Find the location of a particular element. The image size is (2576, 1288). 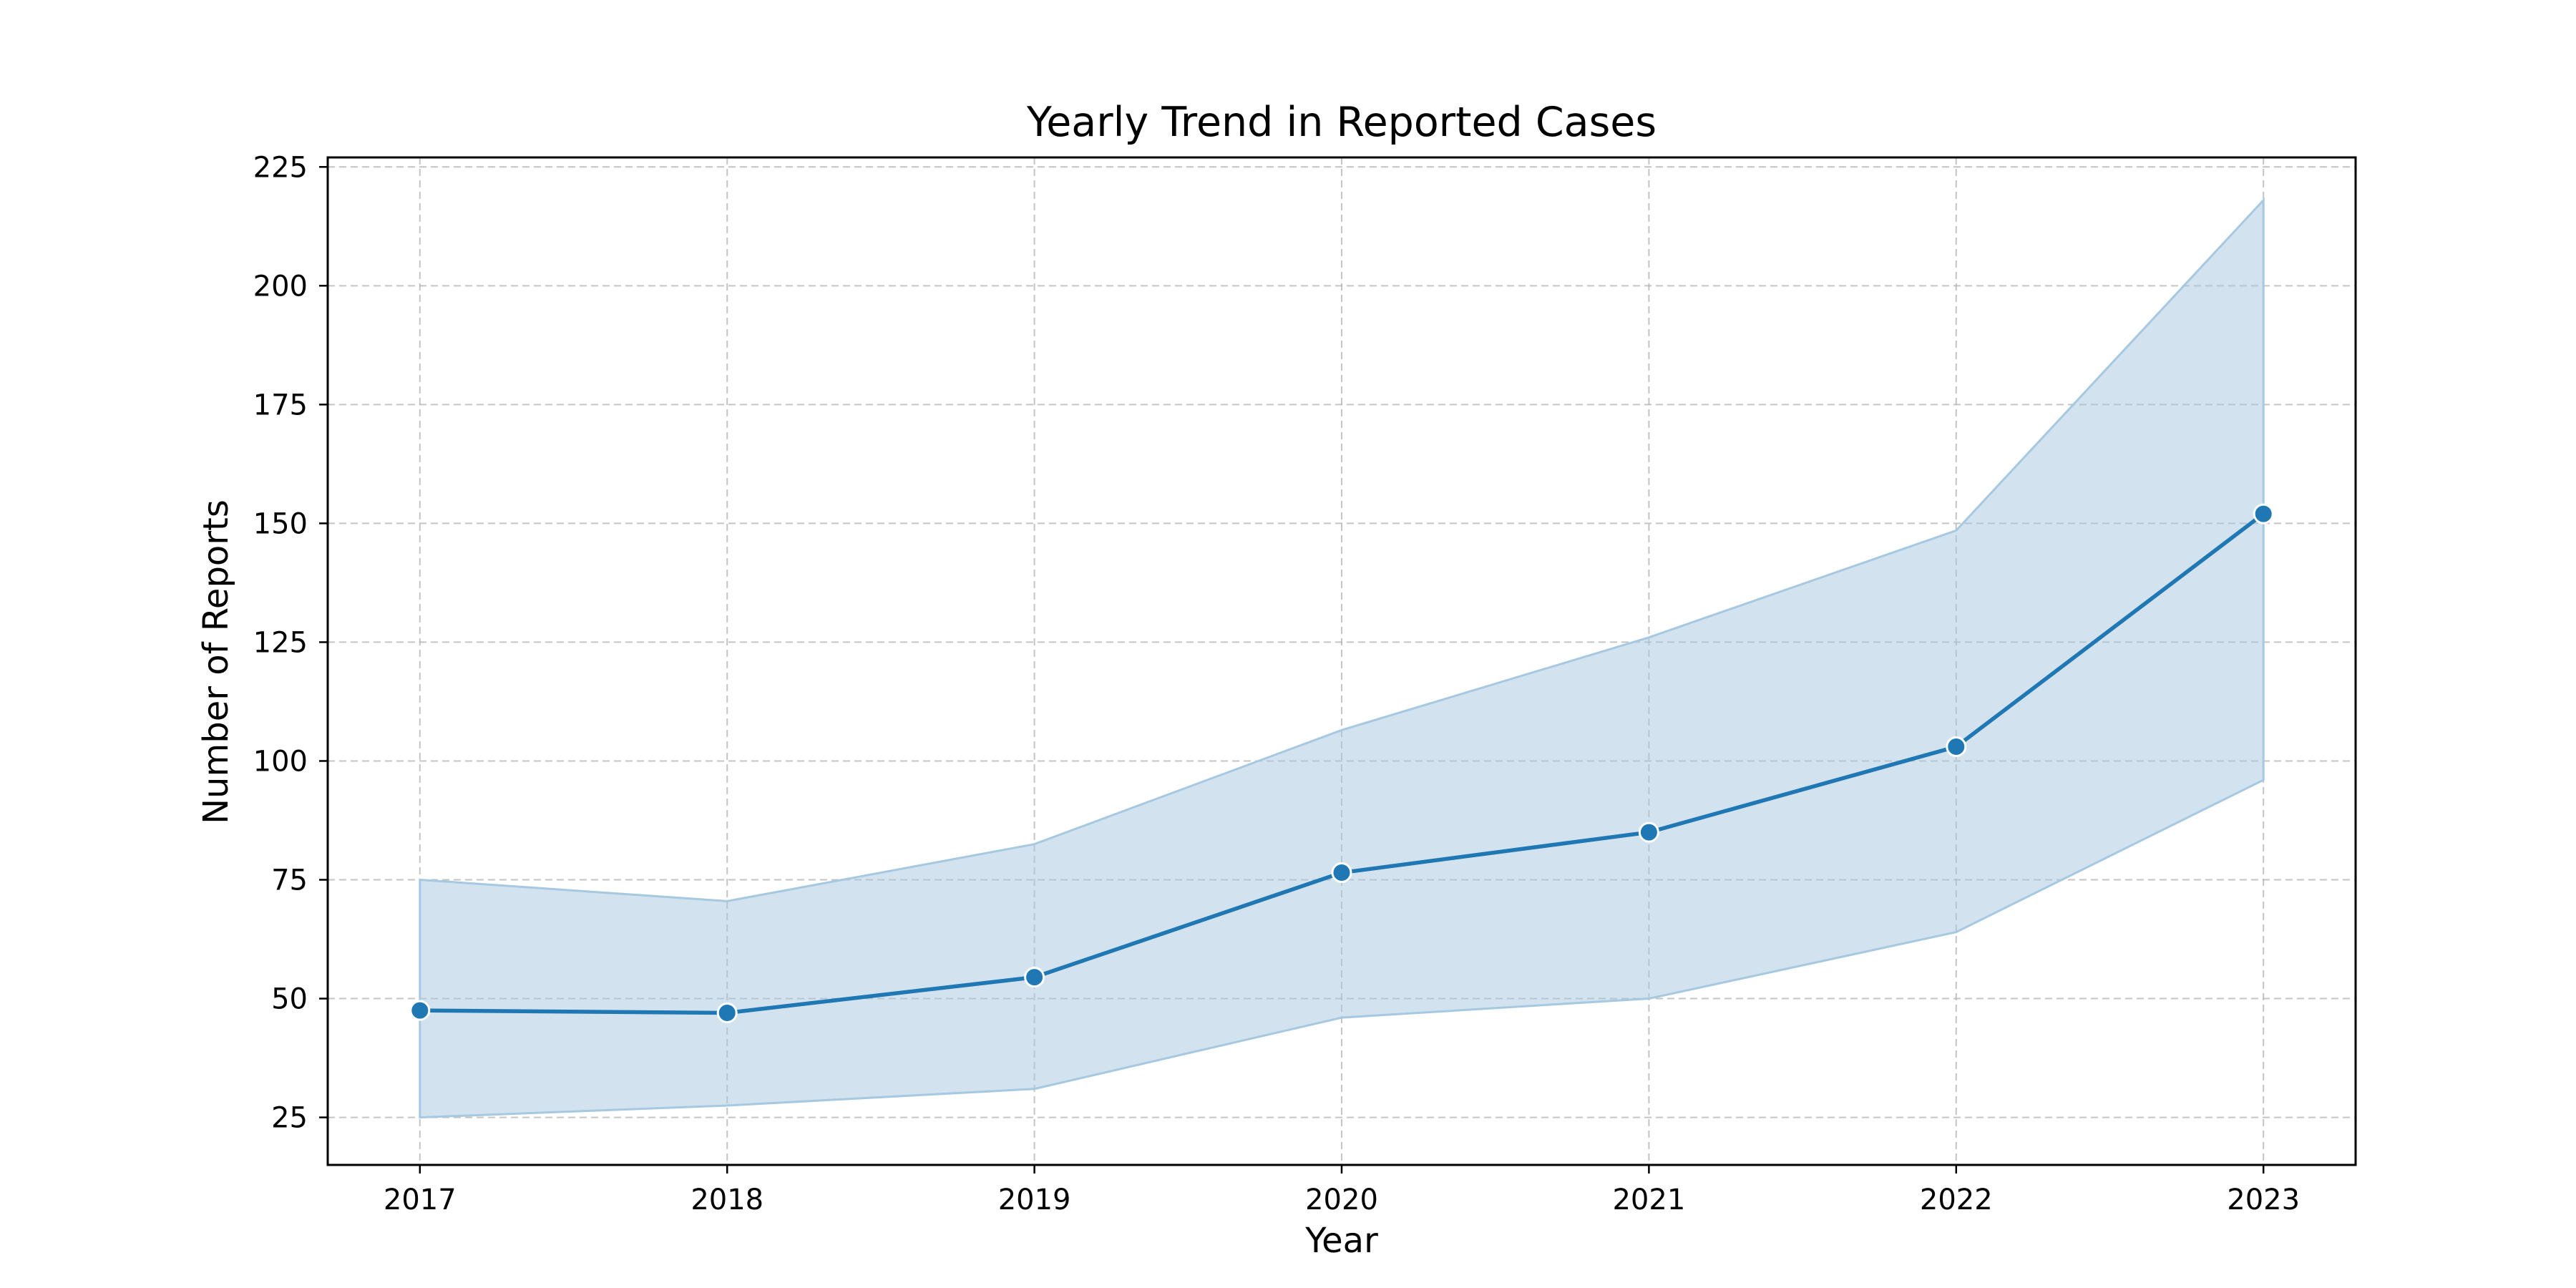

x-tick-label-2017: 2017 is located at coordinates (420, 1200).